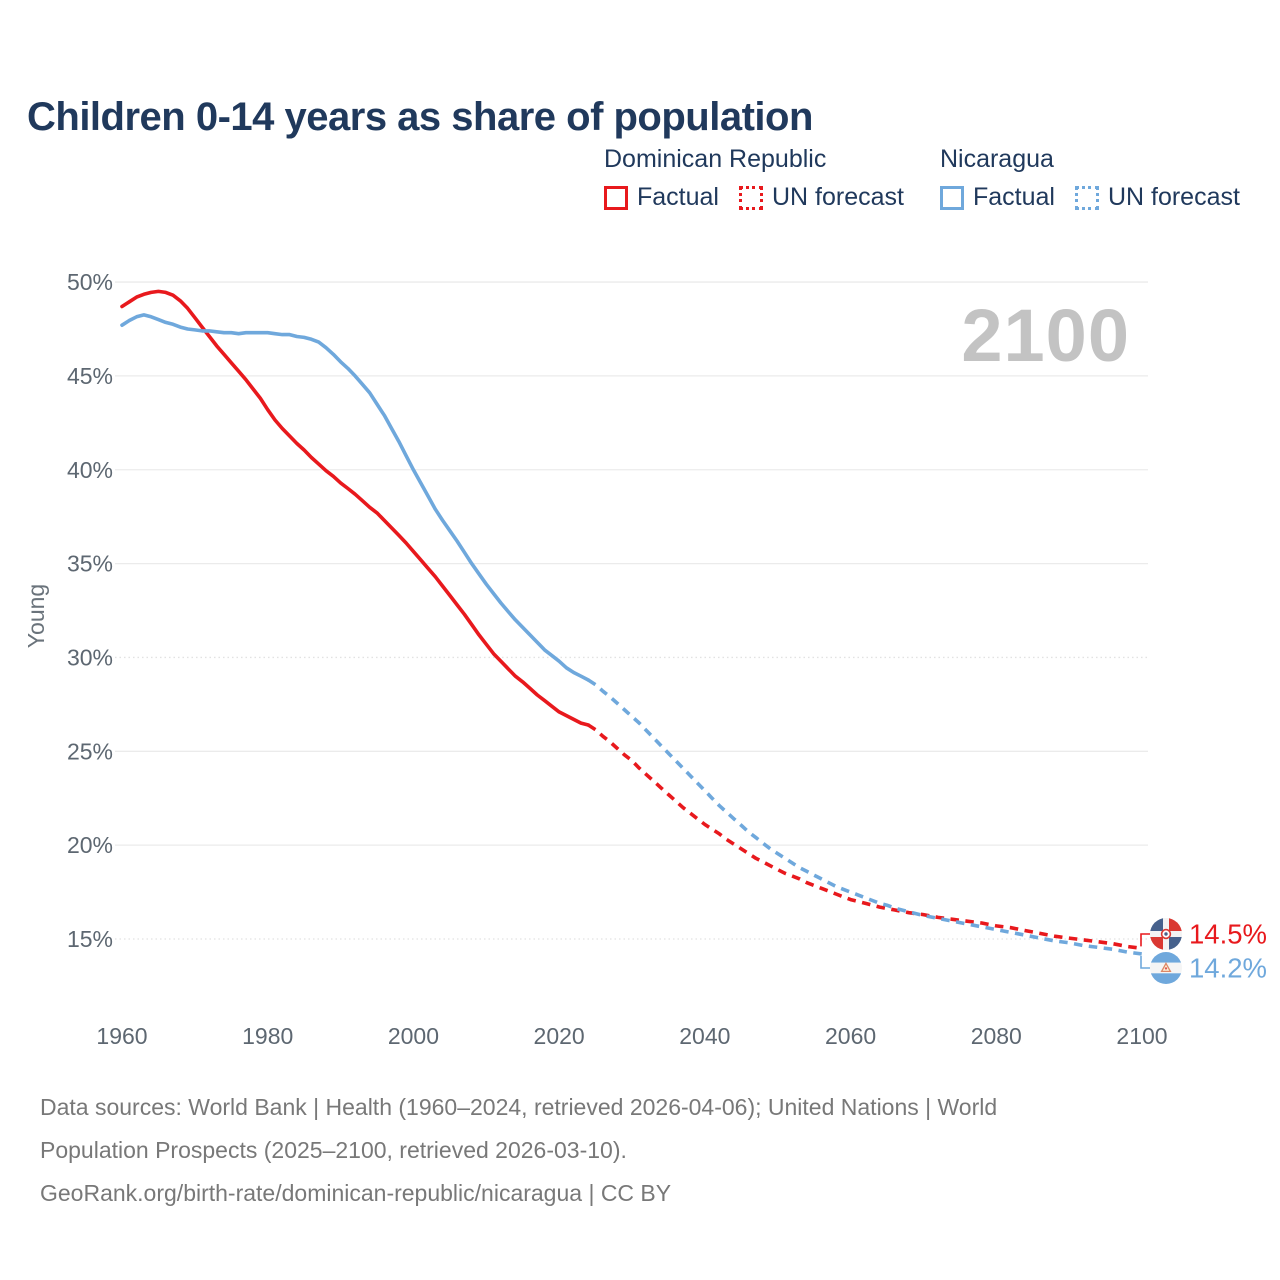 Image resolution: width=1280 pixels, height=1280 pixels. What do you see at coordinates (865, 837) in the screenshot?
I see `series-line-dr-forecast` at bounding box center [865, 837].